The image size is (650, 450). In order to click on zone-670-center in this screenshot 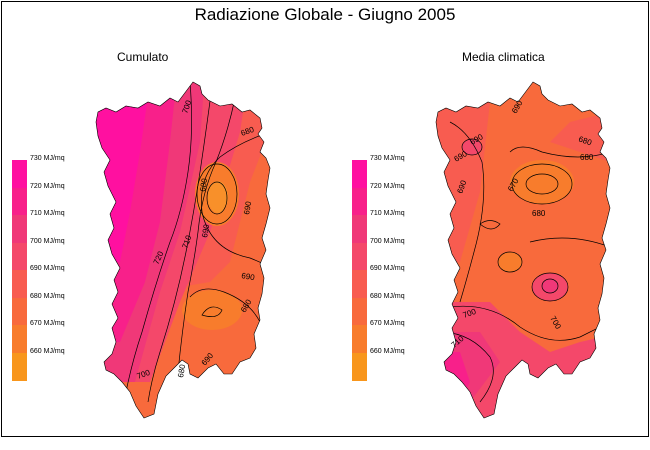, I will do `click(510, 262)`.